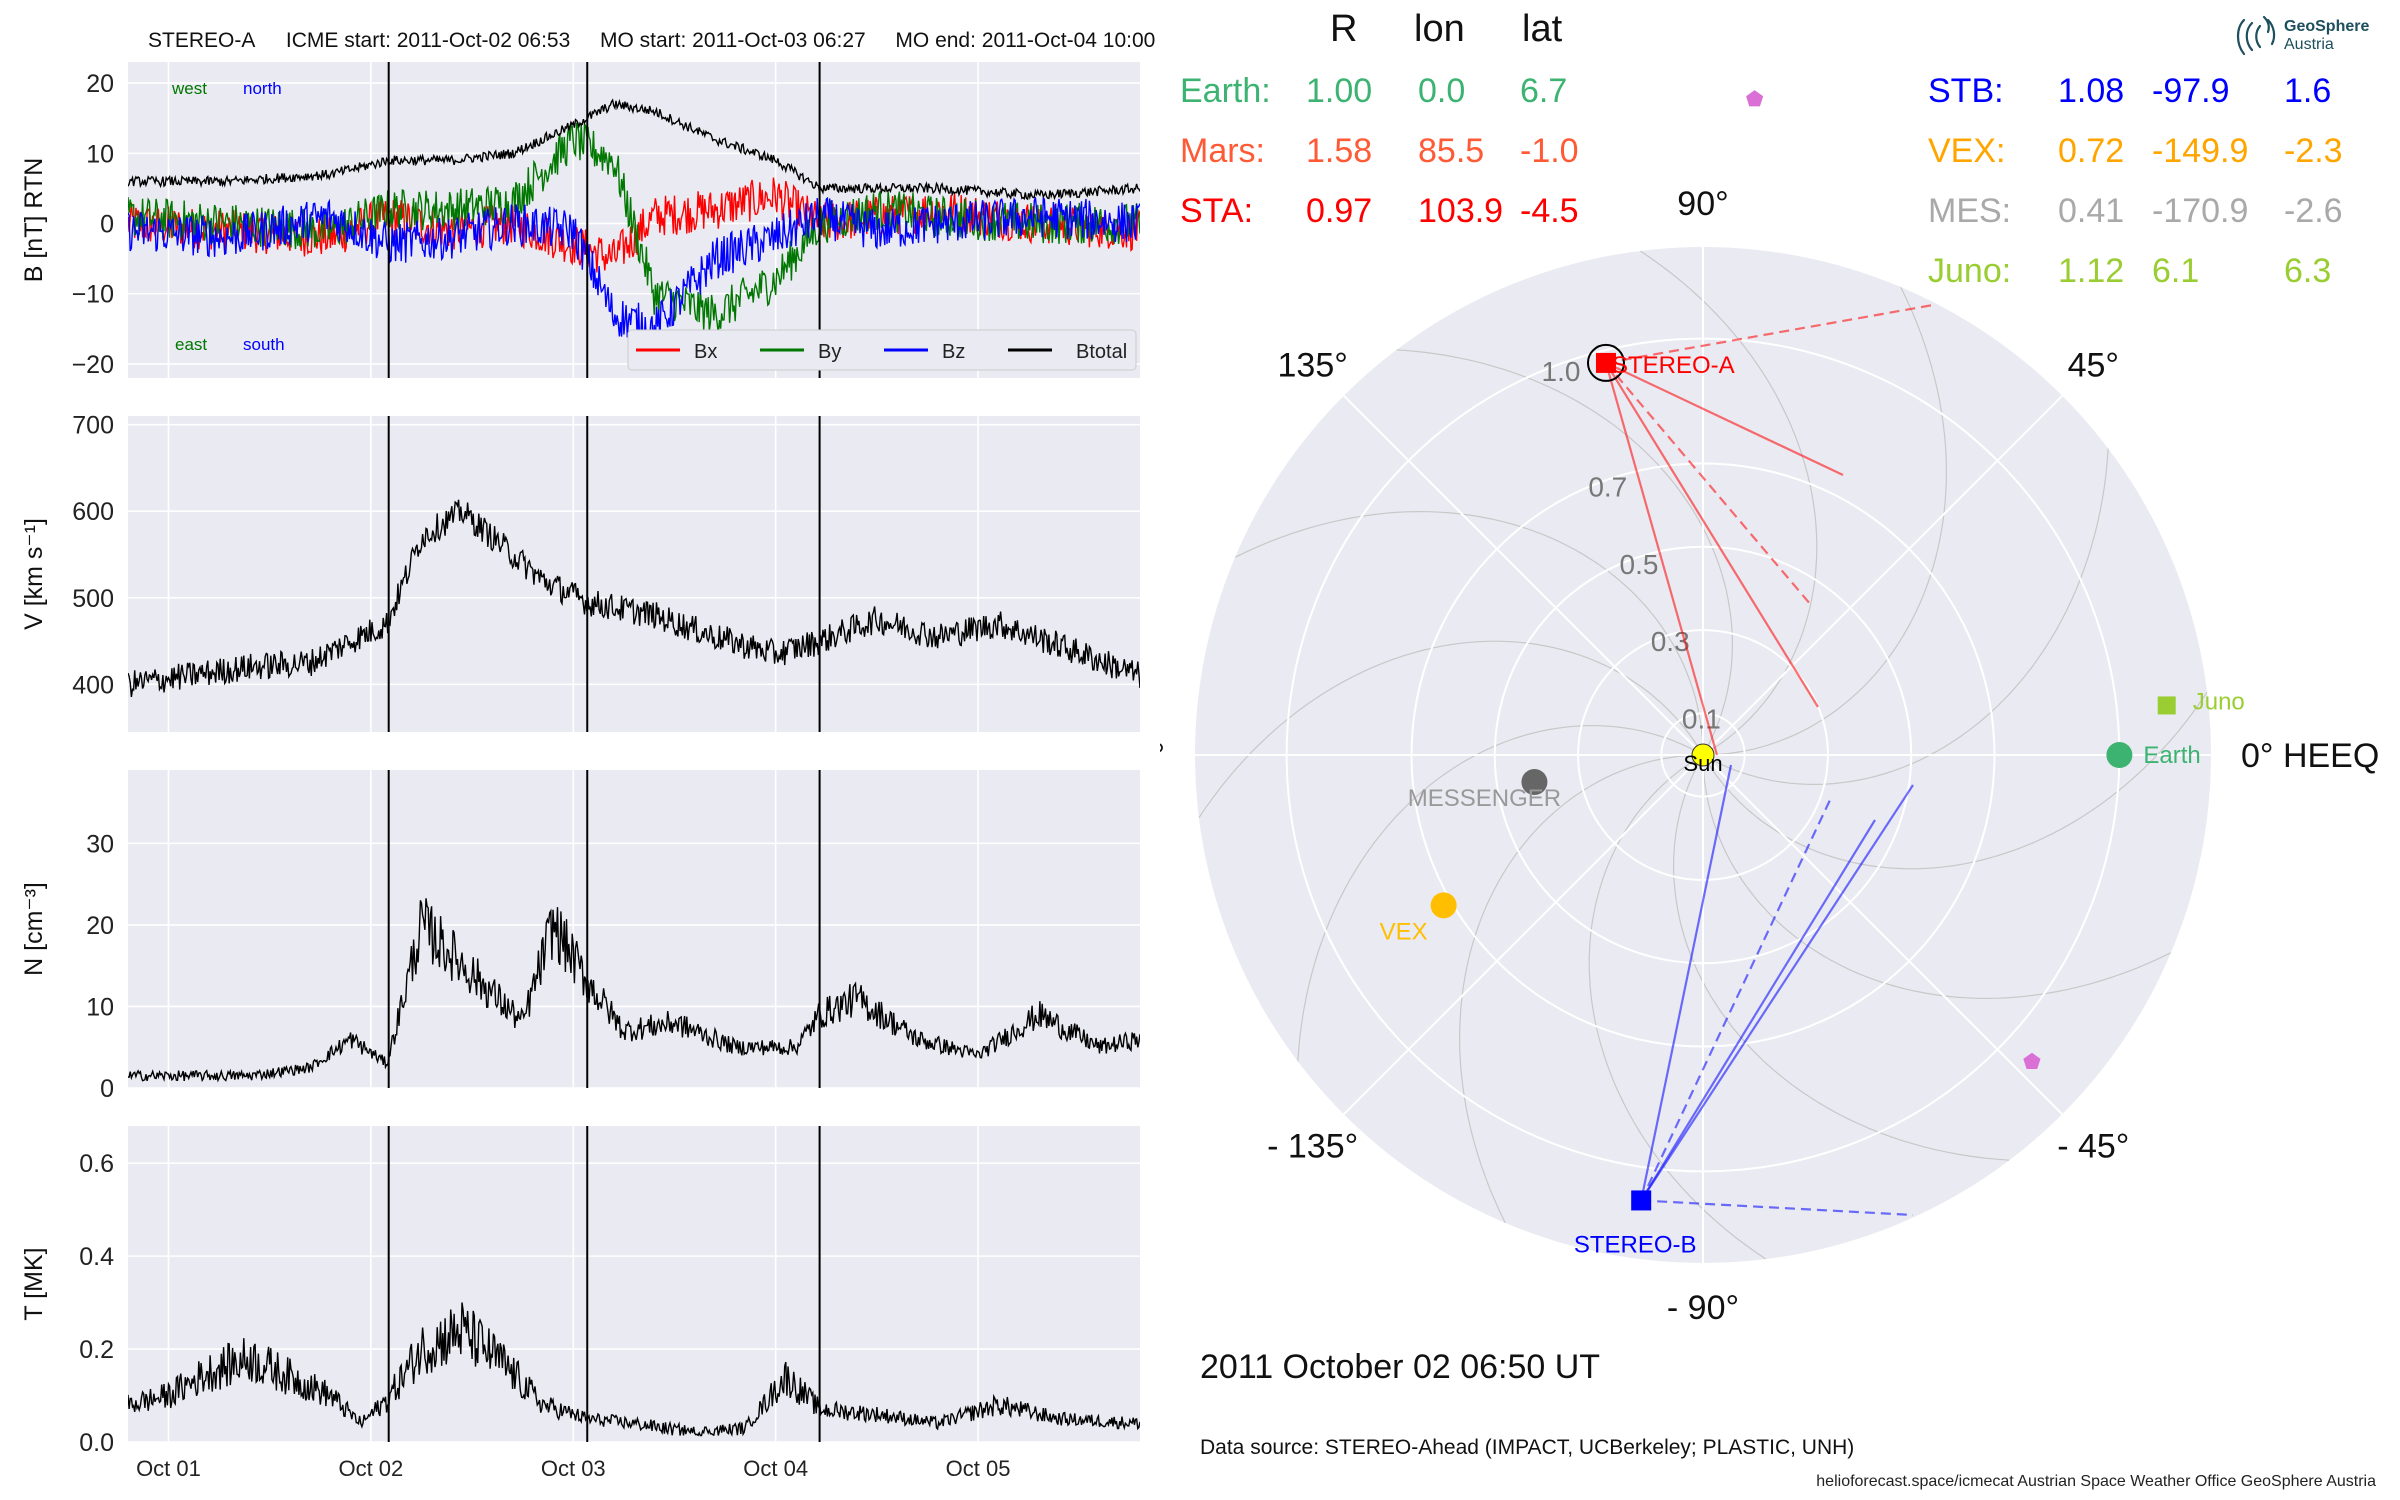 This screenshot has width=2400, height=1500. What do you see at coordinates (1607, 487) in the screenshot?
I see `radial-tick-label: 0.7` at bounding box center [1607, 487].